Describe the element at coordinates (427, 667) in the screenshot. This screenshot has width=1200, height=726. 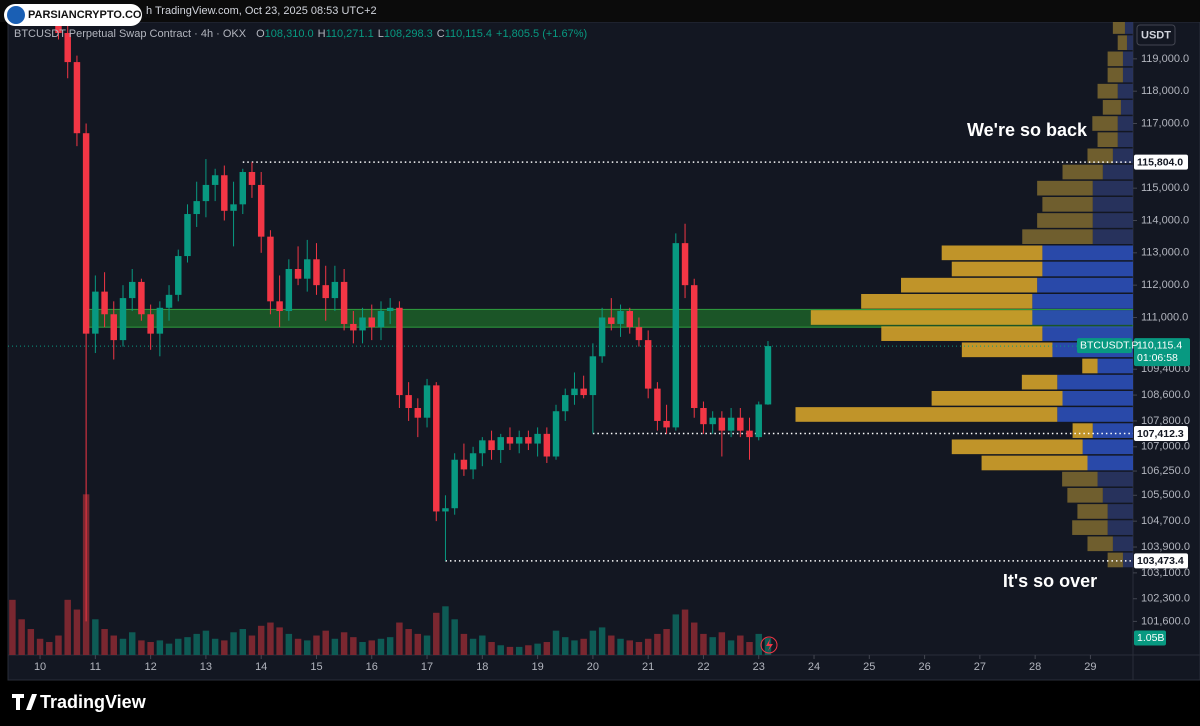
I see `x-tick-label: 17` at that location.